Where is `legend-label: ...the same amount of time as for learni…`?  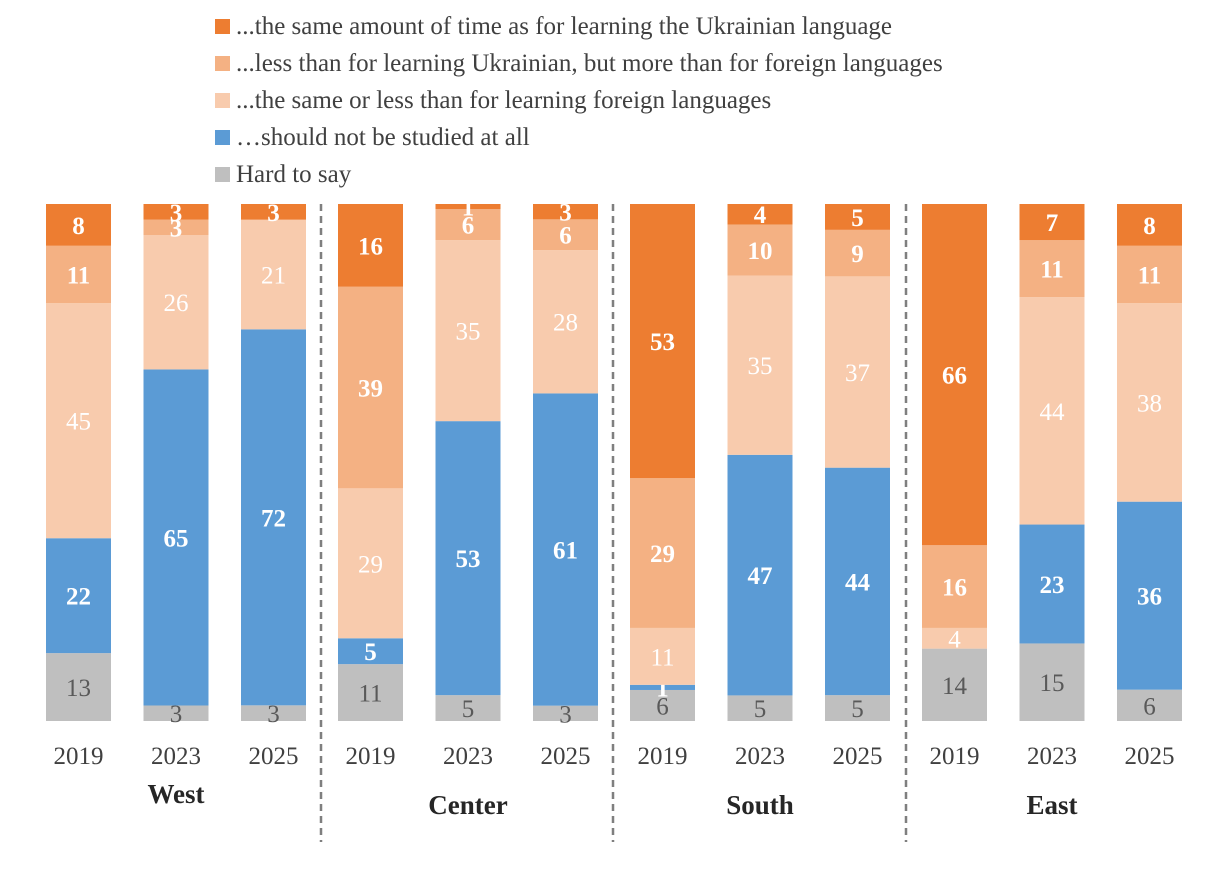
legend-label: ...the same amount of time as for learni… is located at coordinates (564, 26).